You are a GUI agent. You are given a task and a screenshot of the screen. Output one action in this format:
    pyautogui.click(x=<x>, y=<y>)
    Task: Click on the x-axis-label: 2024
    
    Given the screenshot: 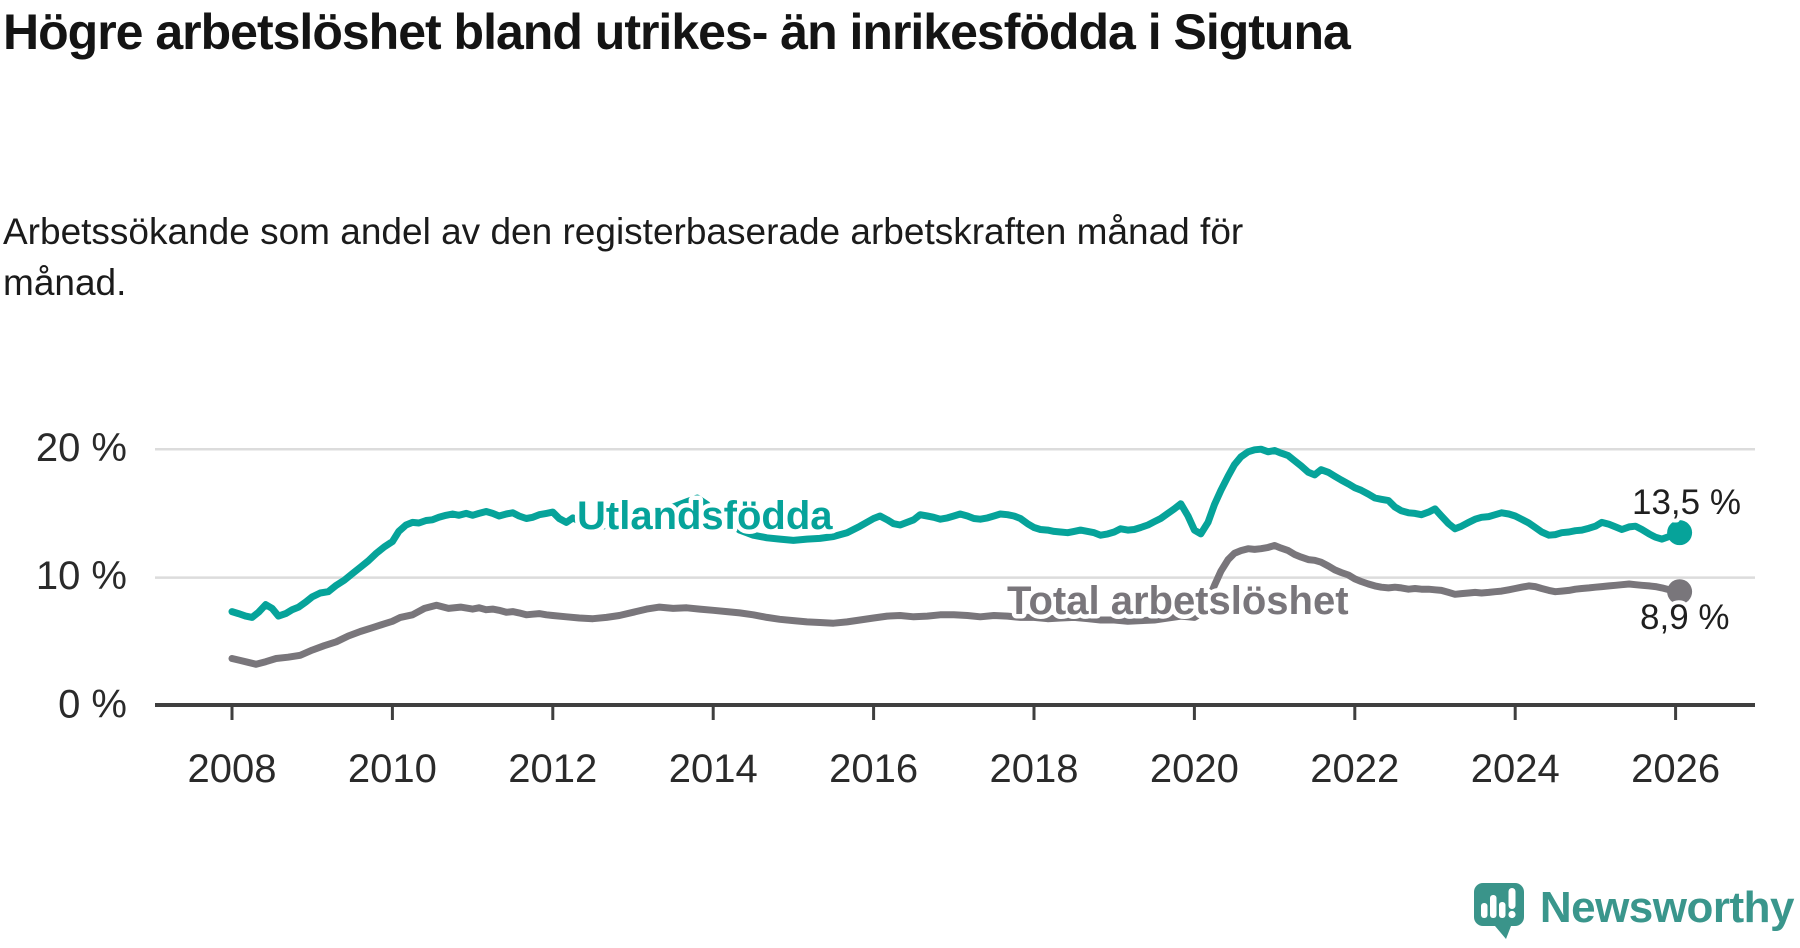 What is the action you would take?
    pyautogui.click(x=1515, y=769)
    